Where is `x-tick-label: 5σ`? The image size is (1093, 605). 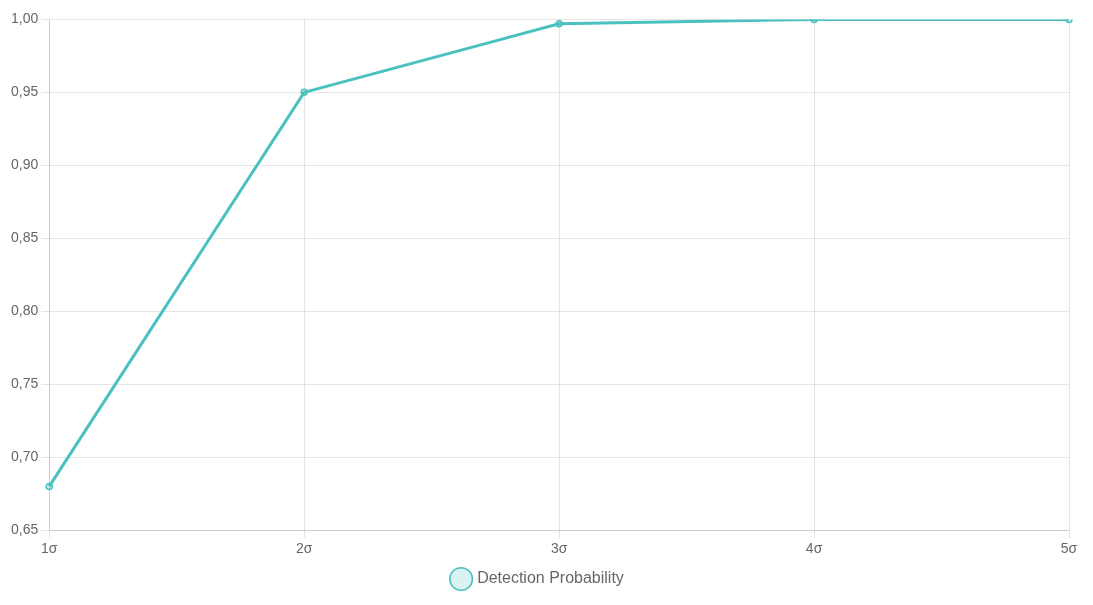
x-tick-label: 5σ is located at coordinates (1069, 548).